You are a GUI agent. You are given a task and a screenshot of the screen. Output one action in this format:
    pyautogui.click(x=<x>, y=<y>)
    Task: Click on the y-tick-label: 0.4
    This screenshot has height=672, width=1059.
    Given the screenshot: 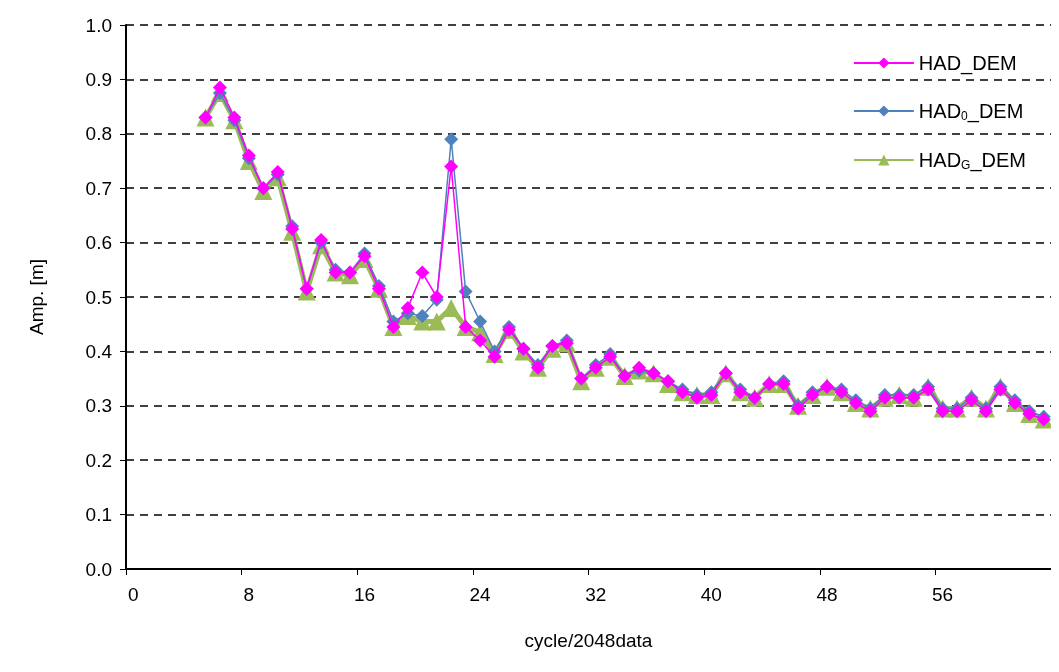 What is the action you would take?
    pyautogui.click(x=99, y=351)
    